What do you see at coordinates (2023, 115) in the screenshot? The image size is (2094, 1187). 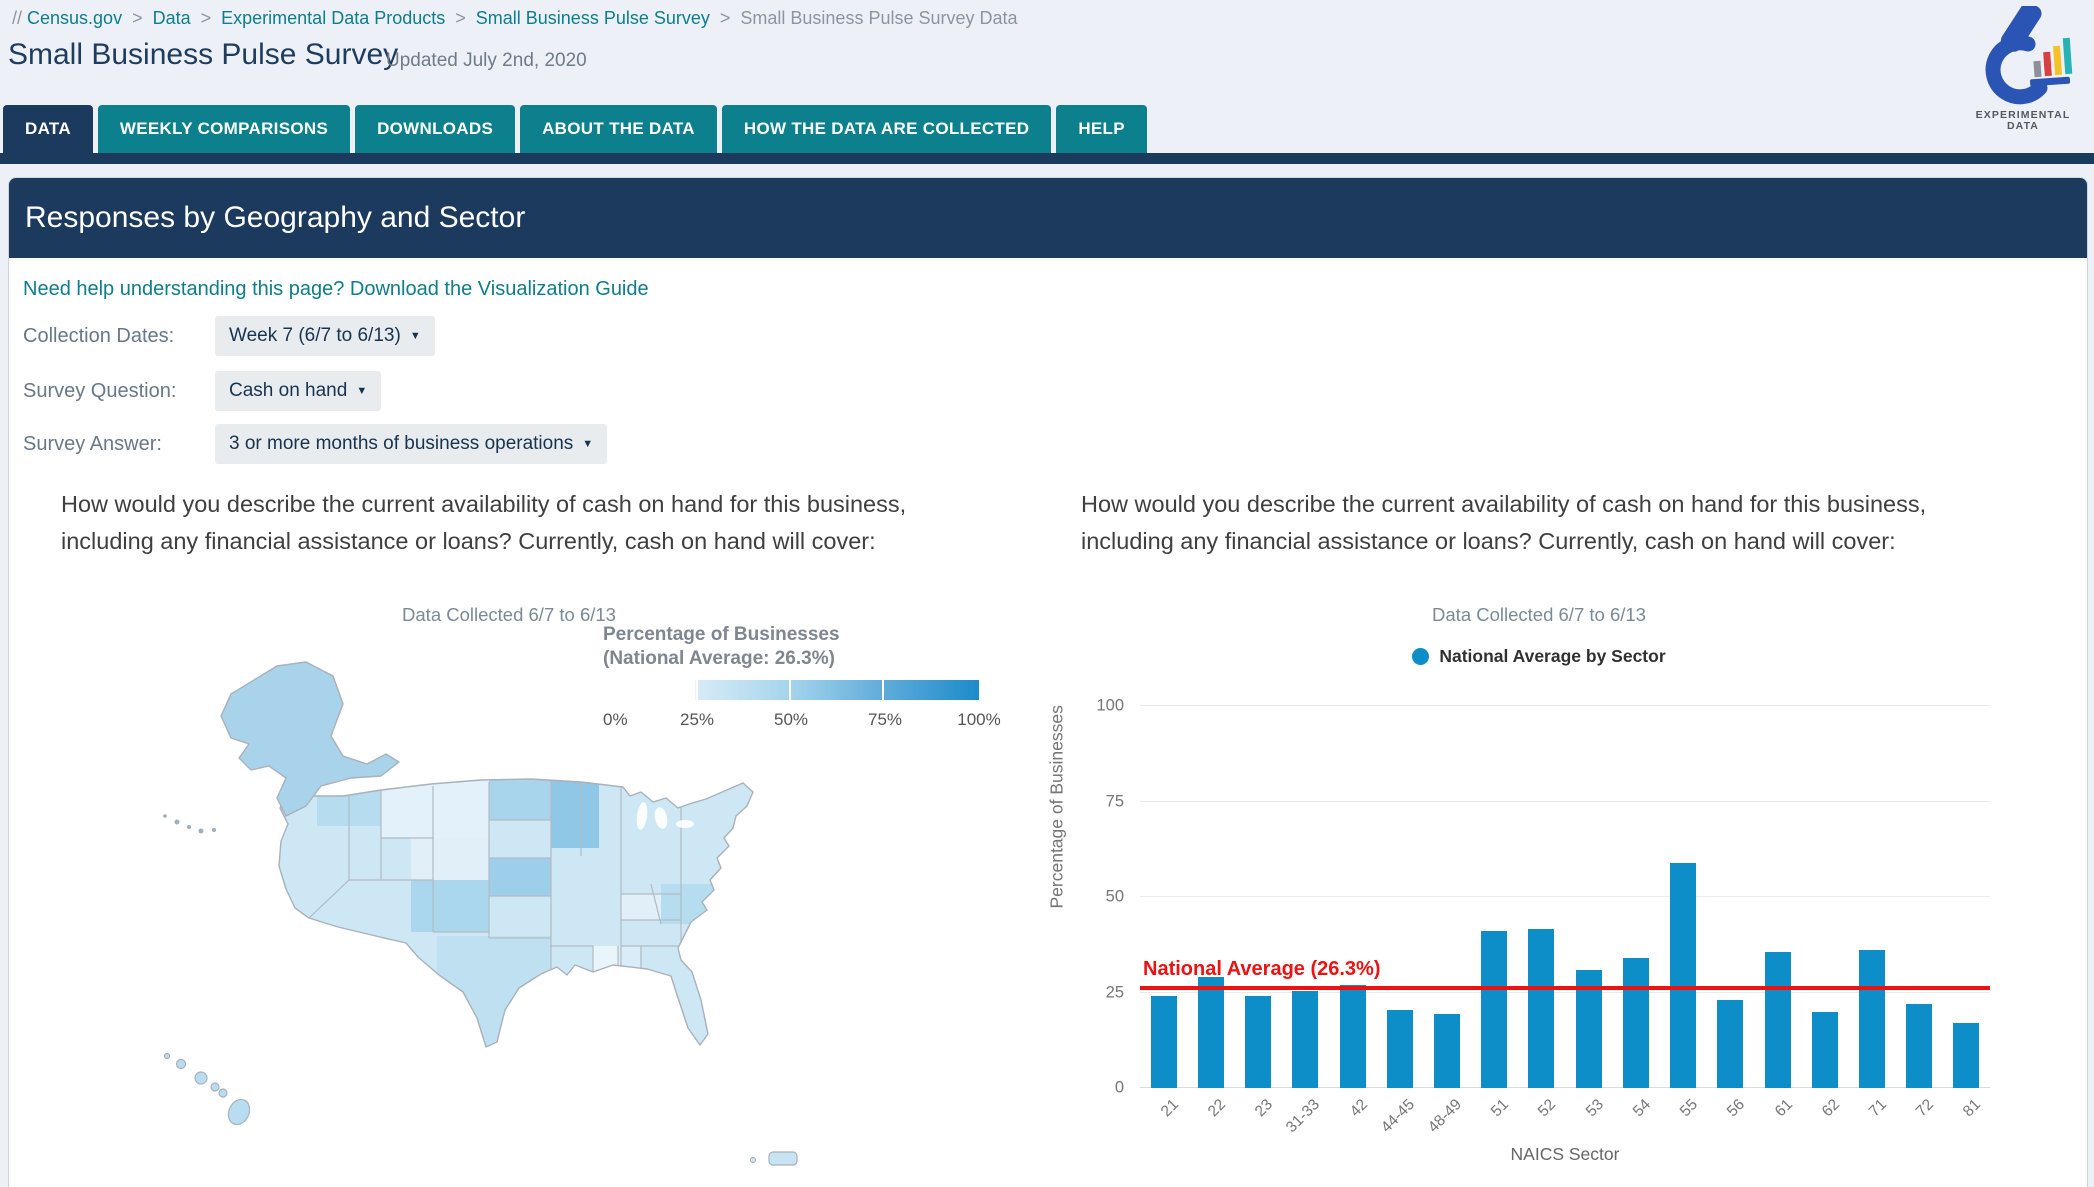 I see `logo-text-line1: EXPERIMENTAL` at bounding box center [2023, 115].